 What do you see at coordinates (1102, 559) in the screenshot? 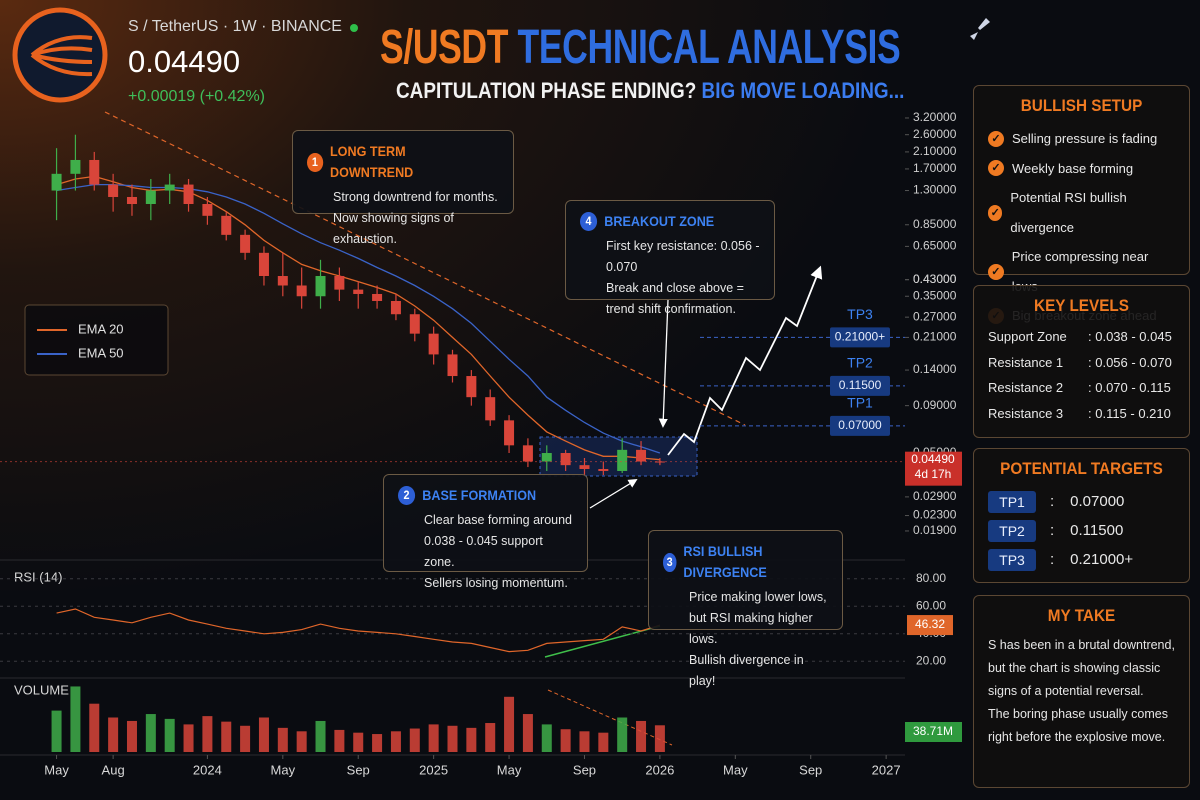
I see `target-value: 0.21000+` at bounding box center [1102, 559].